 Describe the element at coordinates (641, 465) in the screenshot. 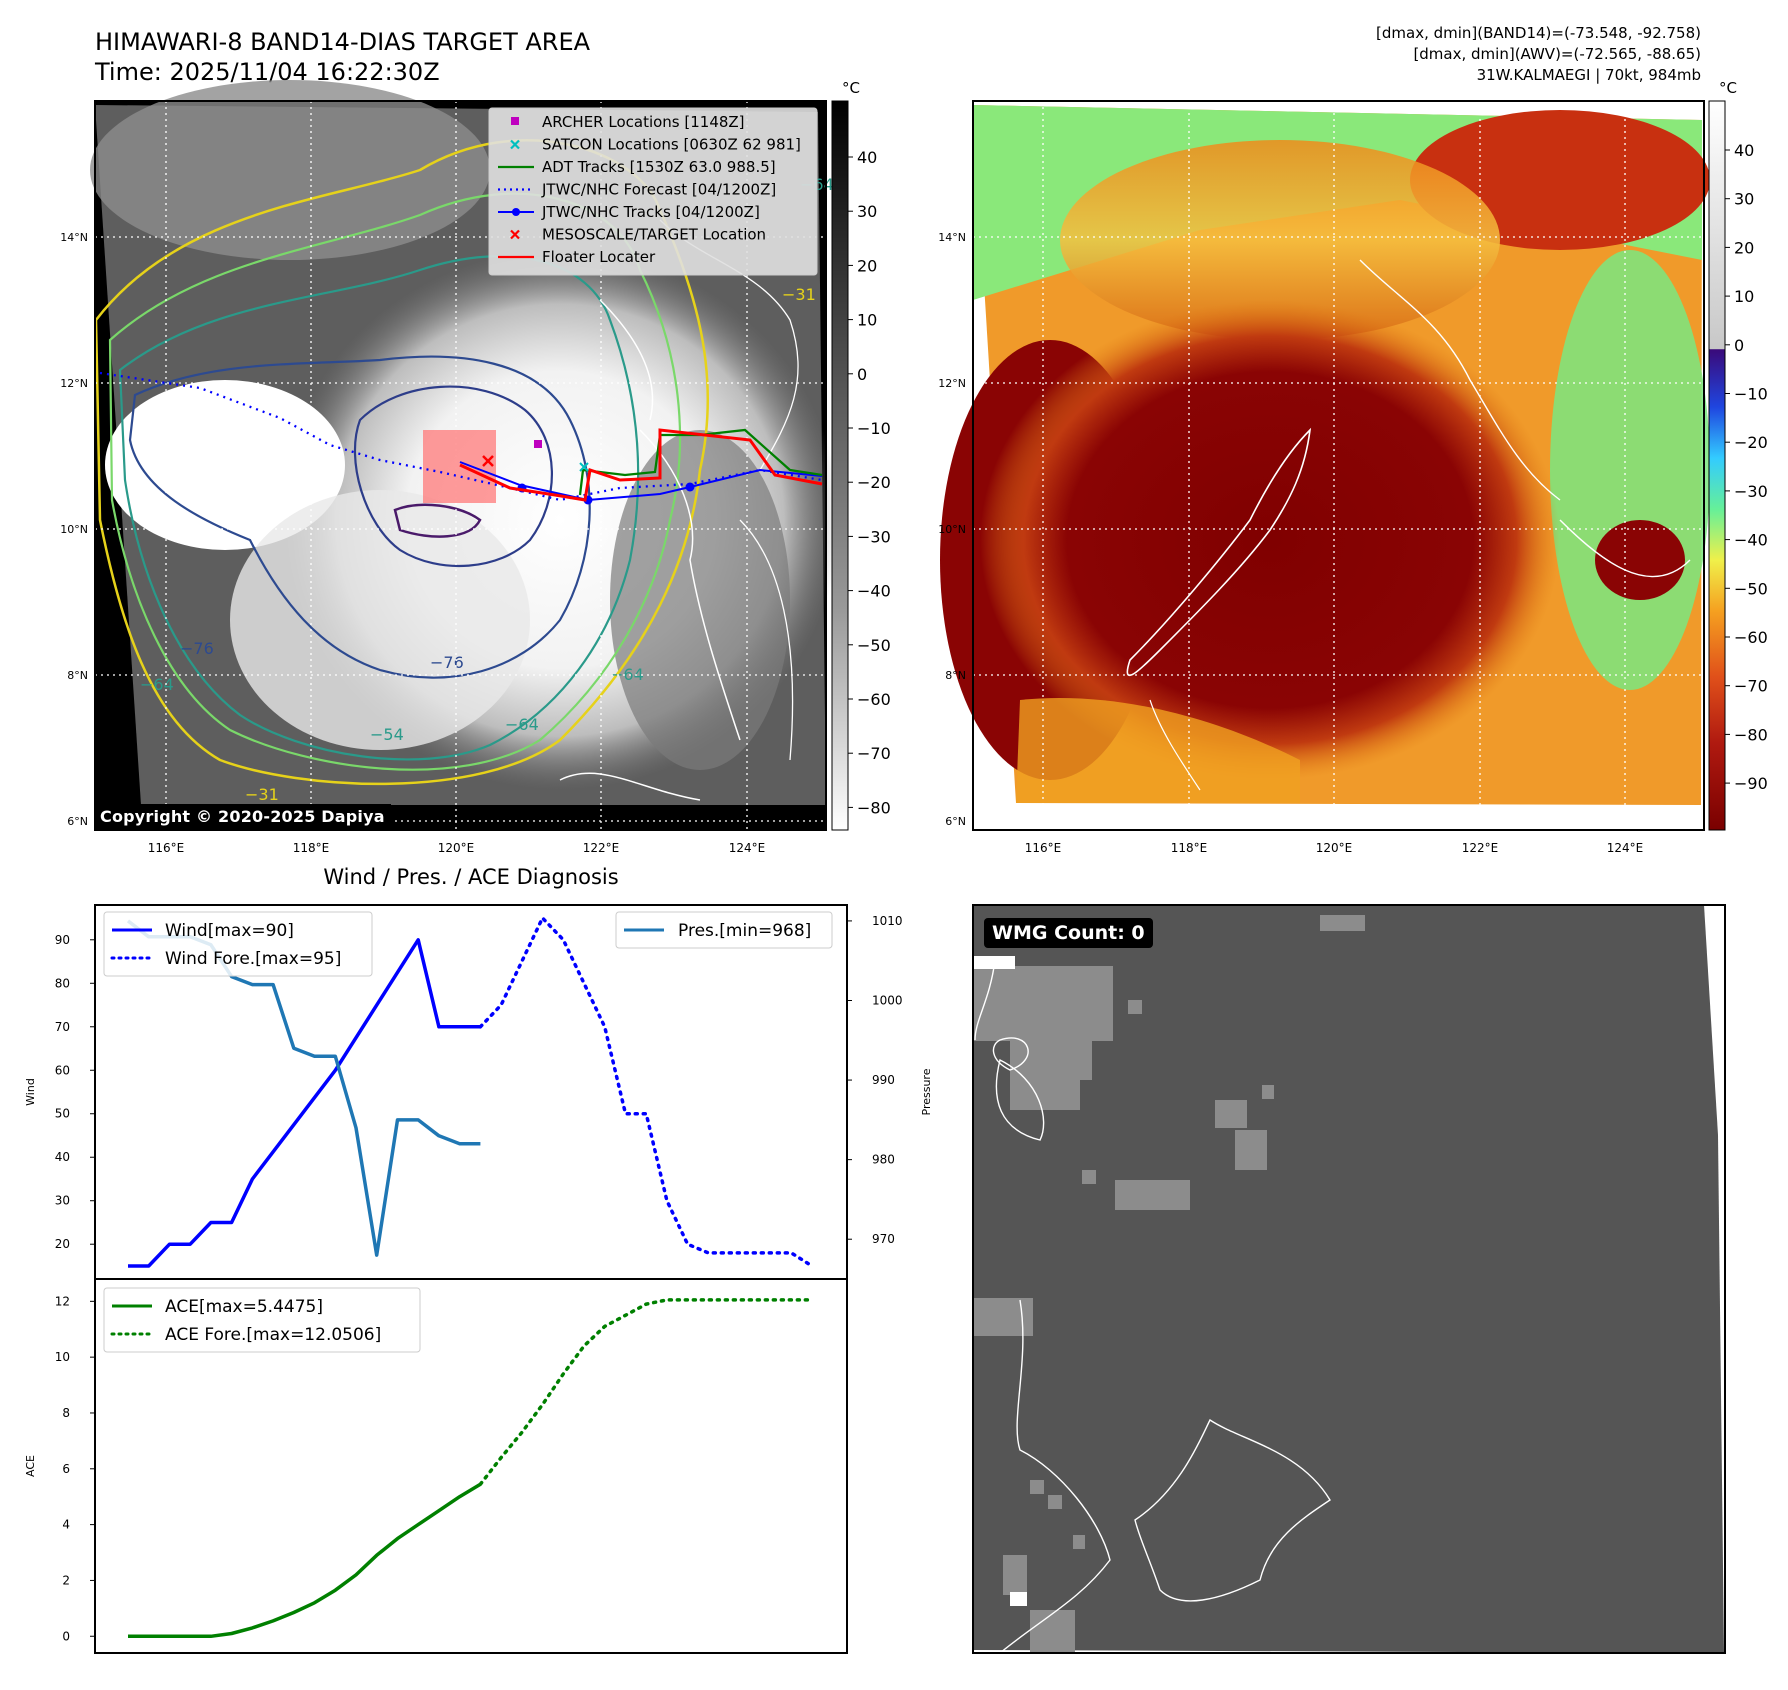

I see `floater-track` at that location.